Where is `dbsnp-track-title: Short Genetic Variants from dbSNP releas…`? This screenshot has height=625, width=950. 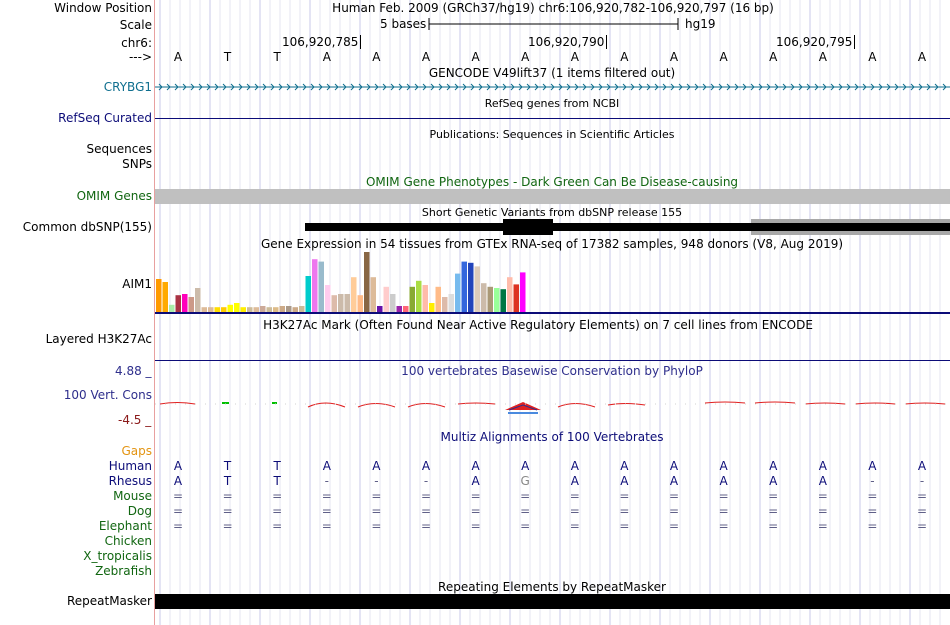
dbsnp-track-title: Short Genetic Variants from dbSNP releas… is located at coordinates (552, 212).